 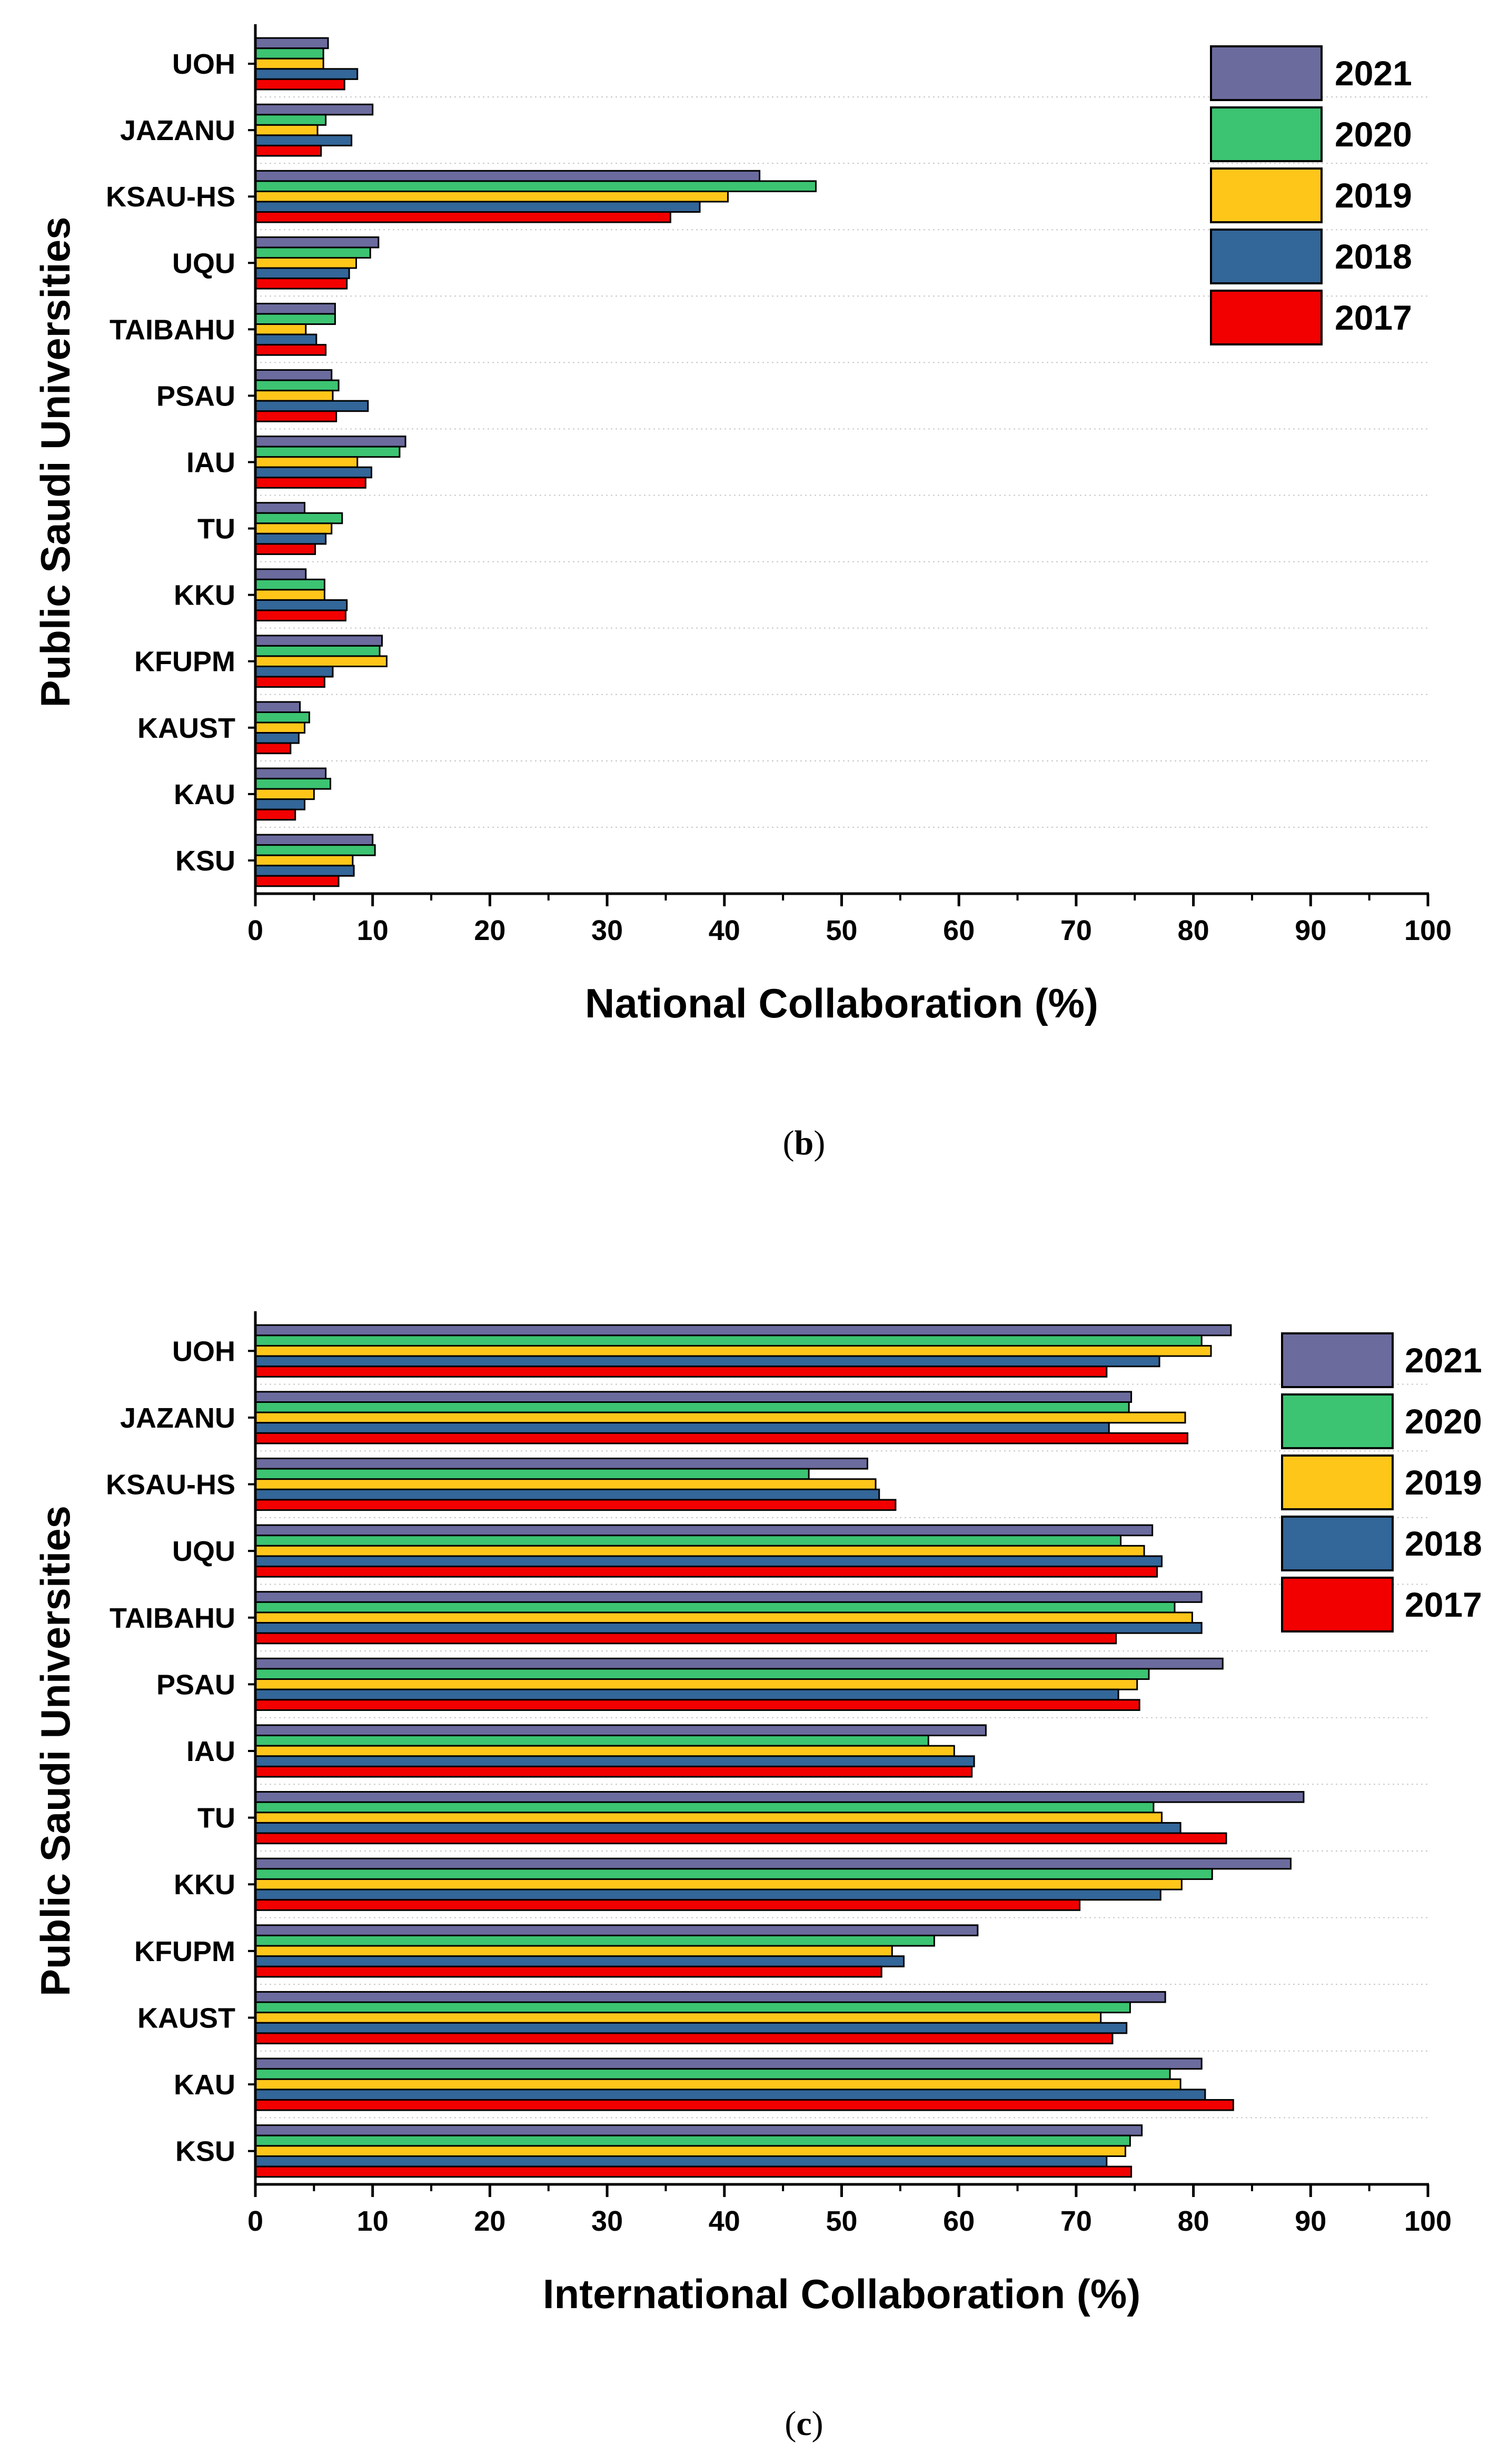 What do you see at coordinates (301, 284) in the screenshot?
I see `bar-uqu-2017` at bounding box center [301, 284].